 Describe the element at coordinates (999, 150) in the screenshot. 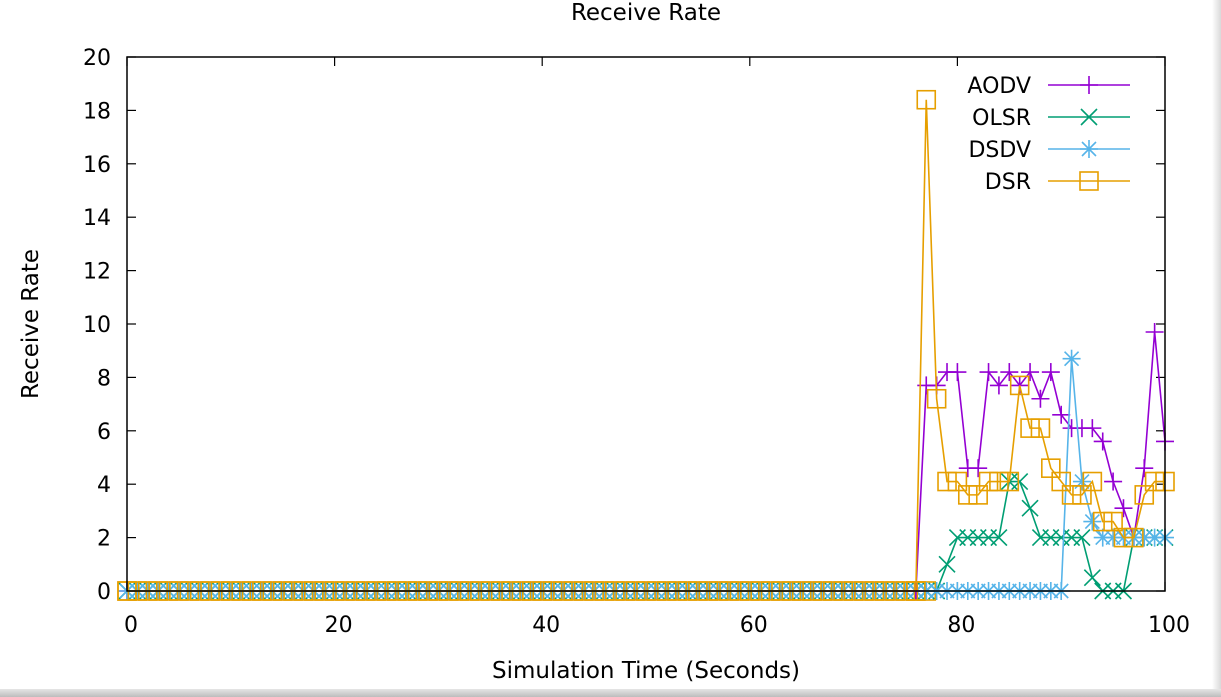

I see `legend-label-dsdv: DSDV` at that location.